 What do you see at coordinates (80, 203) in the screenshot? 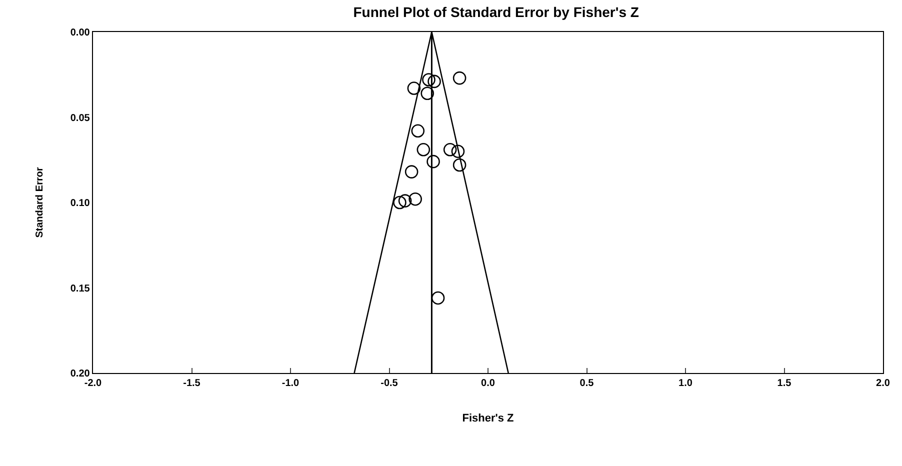
I see `y-tick-label: 0.10` at bounding box center [80, 203].